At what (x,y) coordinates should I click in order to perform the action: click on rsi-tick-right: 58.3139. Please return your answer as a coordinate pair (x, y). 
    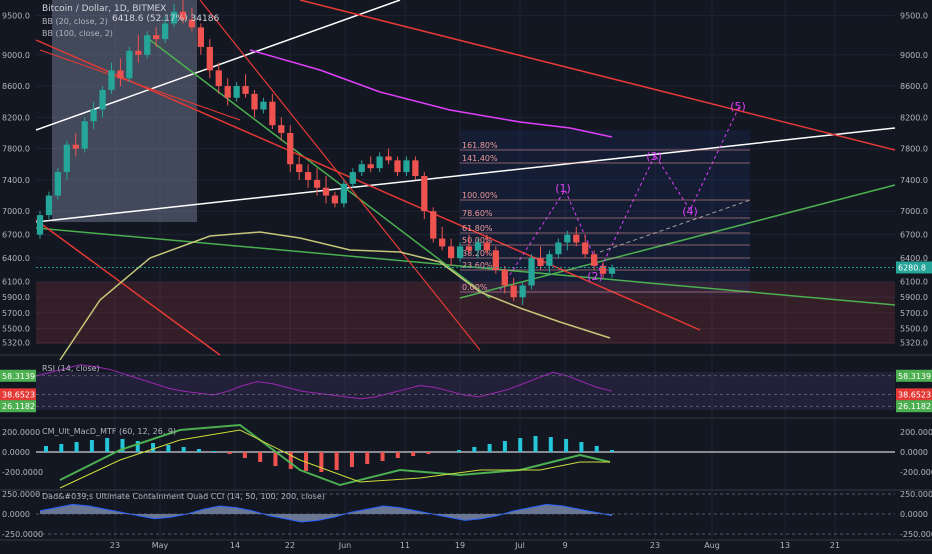
    Looking at the image, I should click on (914, 376).